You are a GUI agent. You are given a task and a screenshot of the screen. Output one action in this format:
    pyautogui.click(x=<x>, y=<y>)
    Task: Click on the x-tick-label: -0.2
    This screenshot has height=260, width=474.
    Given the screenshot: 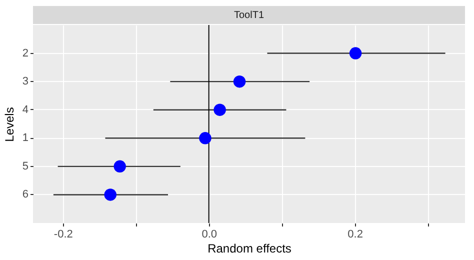 What is the action you would take?
    pyautogui.click(x=63, y=234)
    